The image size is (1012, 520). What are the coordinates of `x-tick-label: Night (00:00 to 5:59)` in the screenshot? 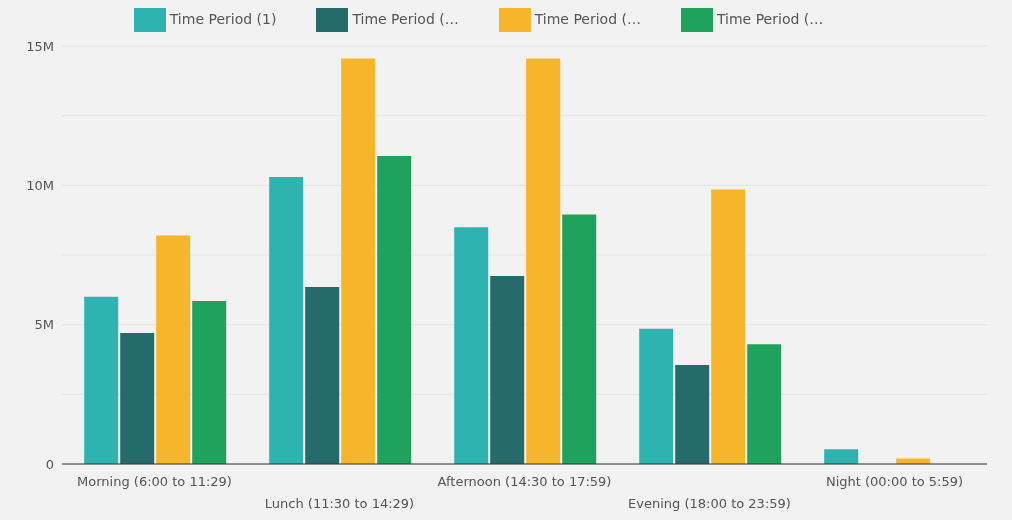 It's located at (894, 481).